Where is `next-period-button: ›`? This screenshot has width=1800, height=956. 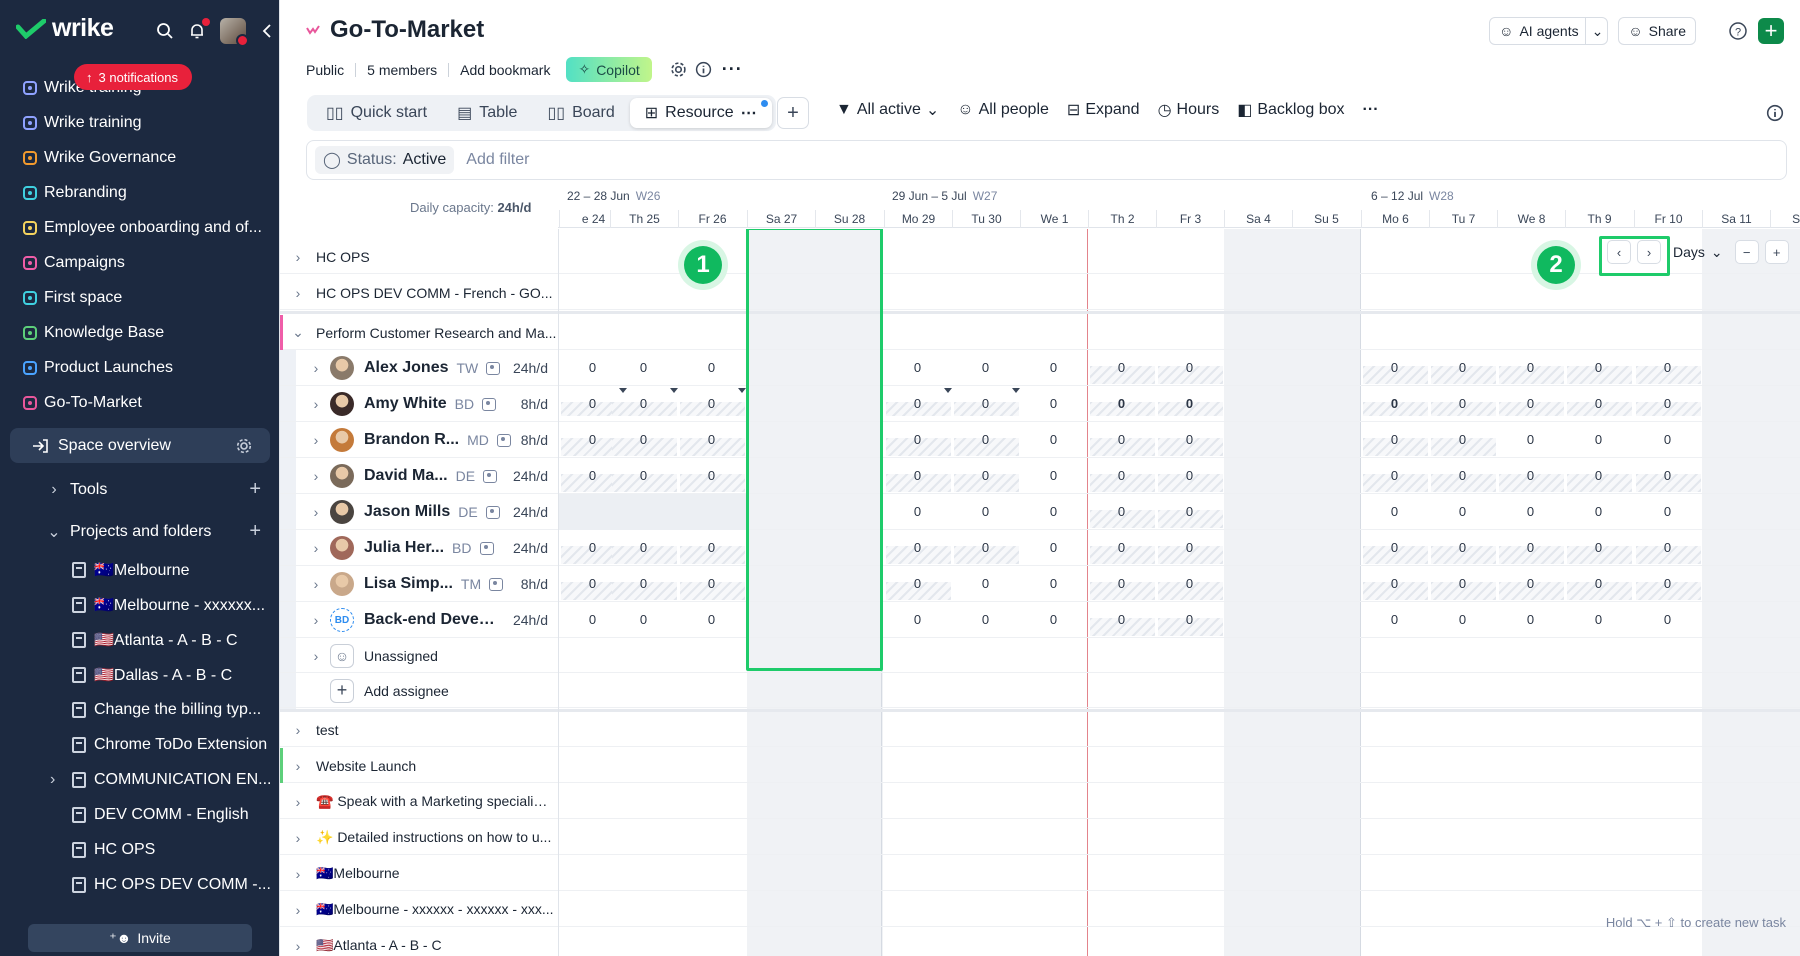
next-period-button: › is located at coordinates (1649, 252).